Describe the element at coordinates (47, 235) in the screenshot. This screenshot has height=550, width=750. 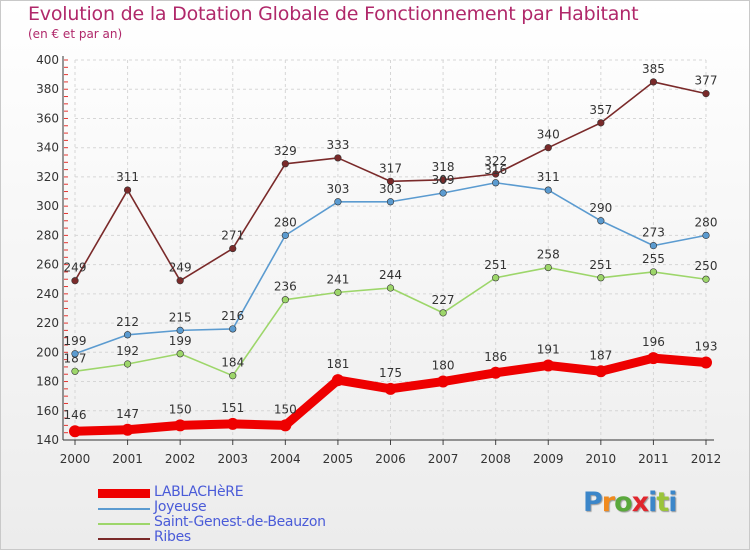
I see `y-tick-label: 280` at that location.